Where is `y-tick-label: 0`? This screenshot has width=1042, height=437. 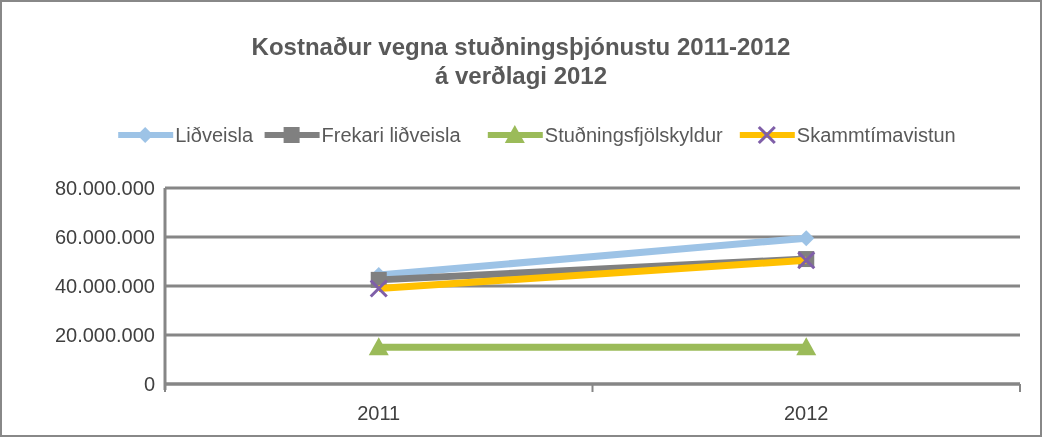 y-tick-label: 0 is located at coordinates (149, 384).